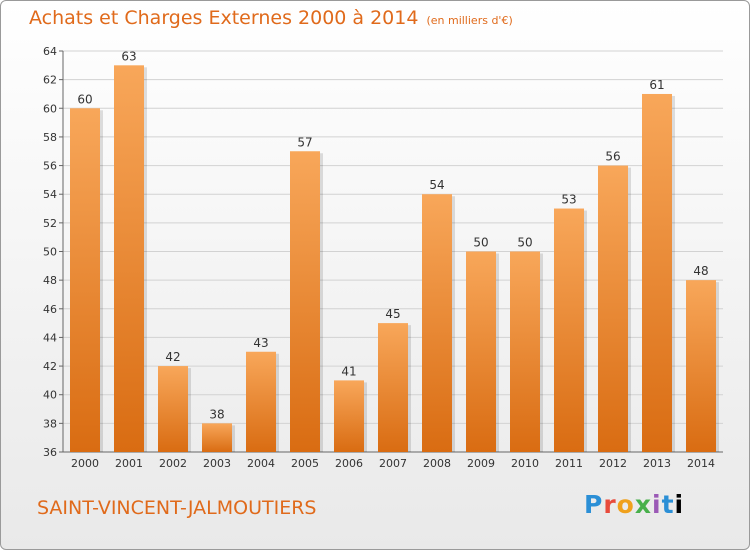  I want to click on y-tick-label: 60, so click(50, 108).